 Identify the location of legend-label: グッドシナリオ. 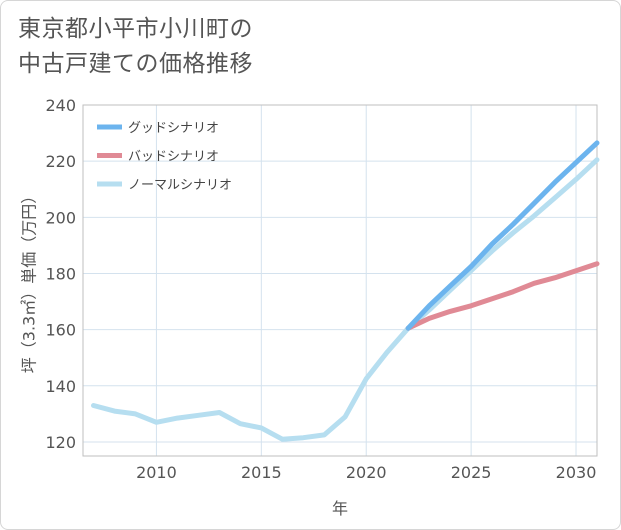
(173, 128).